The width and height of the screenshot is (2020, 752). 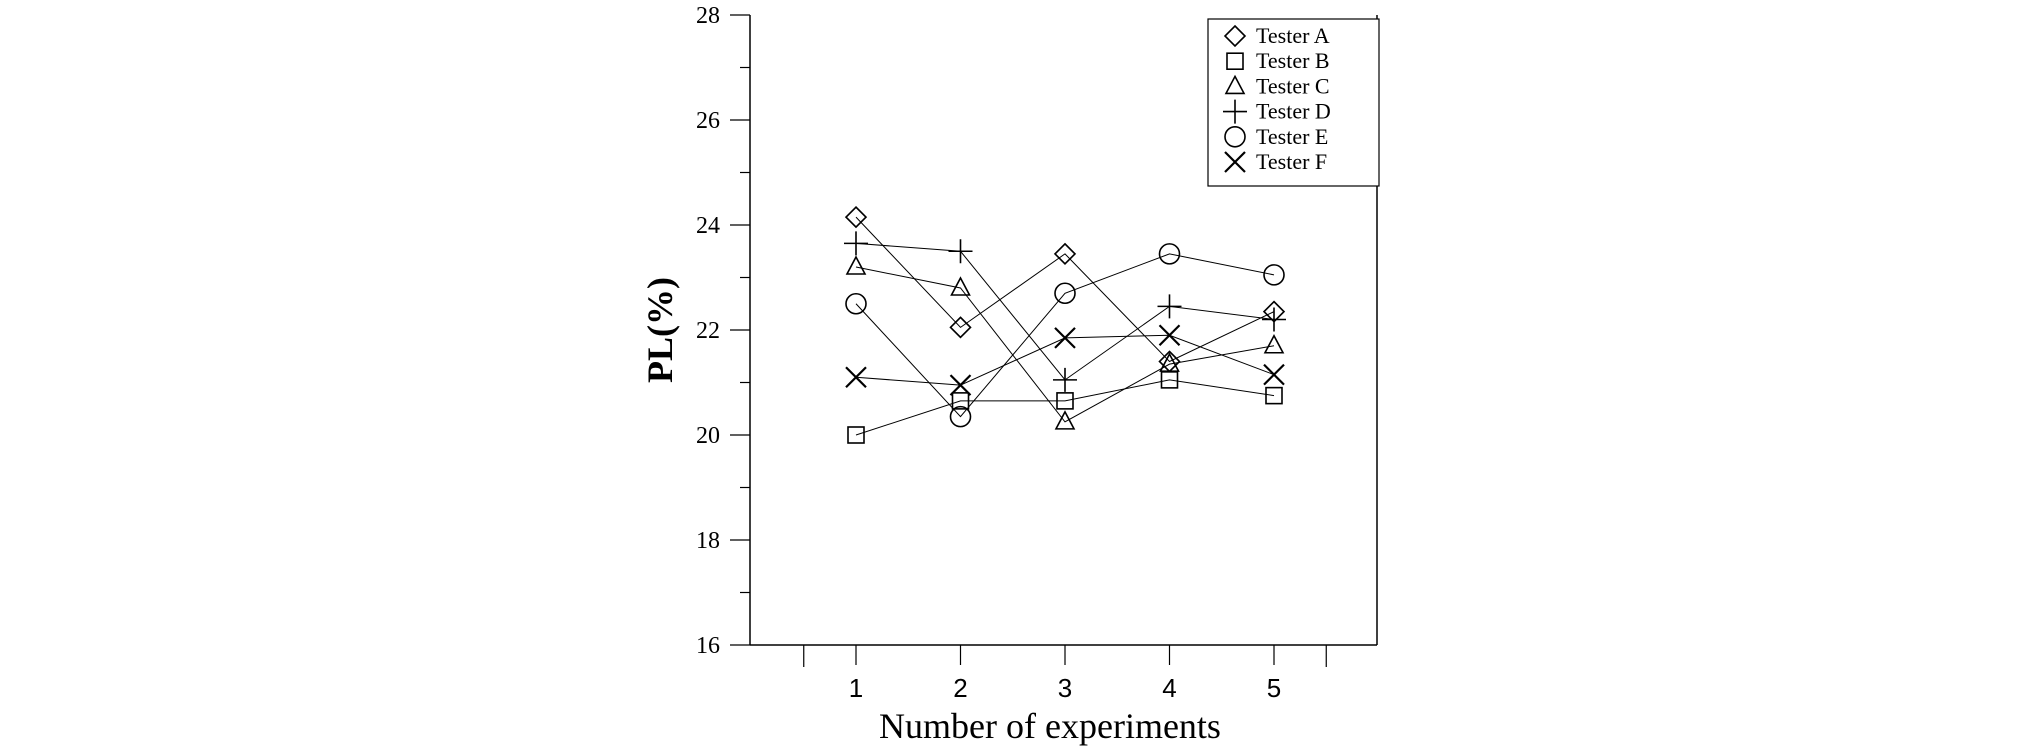 I want to click on legend-box, so click(x=1293, y=102).